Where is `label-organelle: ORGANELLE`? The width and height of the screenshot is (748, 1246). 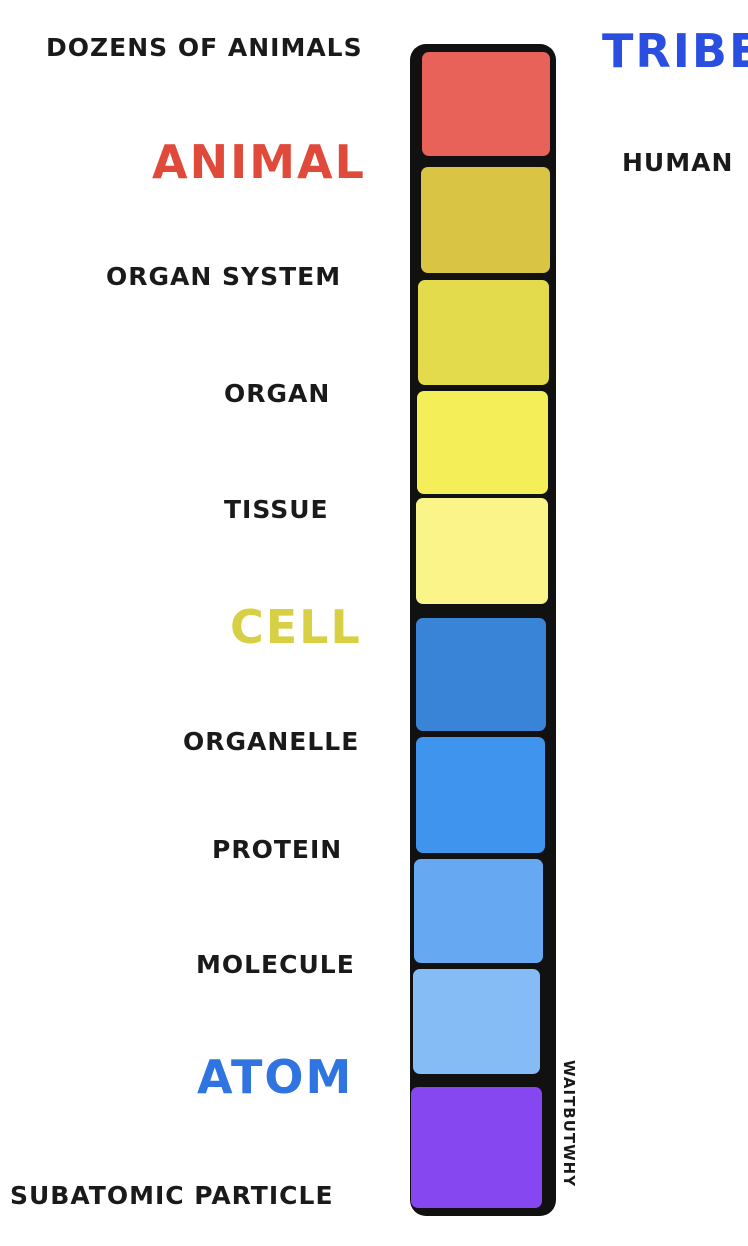 label-organelle: ORGANELLE is located at coordinates (271, 741).